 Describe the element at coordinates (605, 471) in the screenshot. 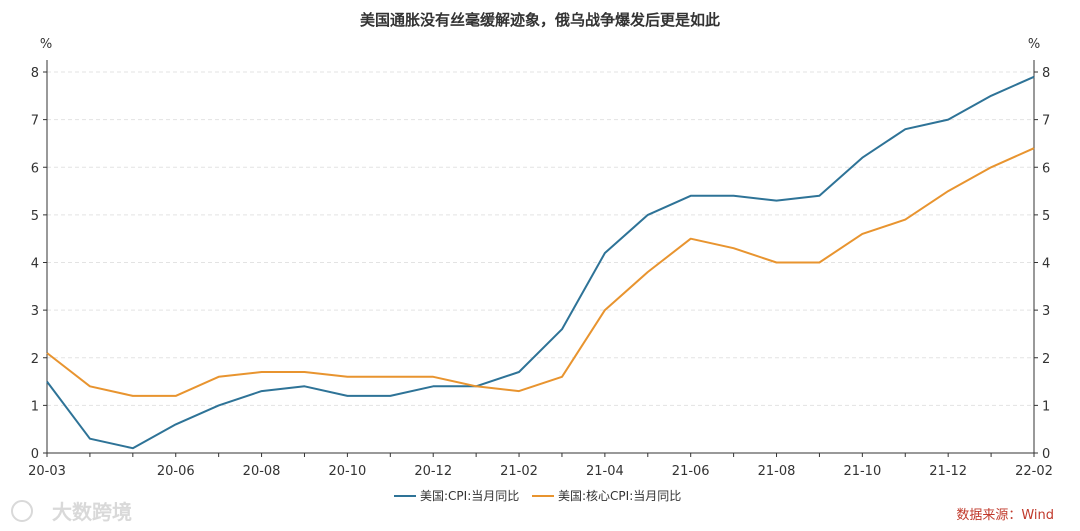

I see `x-tick-label: 21-04` at that location.